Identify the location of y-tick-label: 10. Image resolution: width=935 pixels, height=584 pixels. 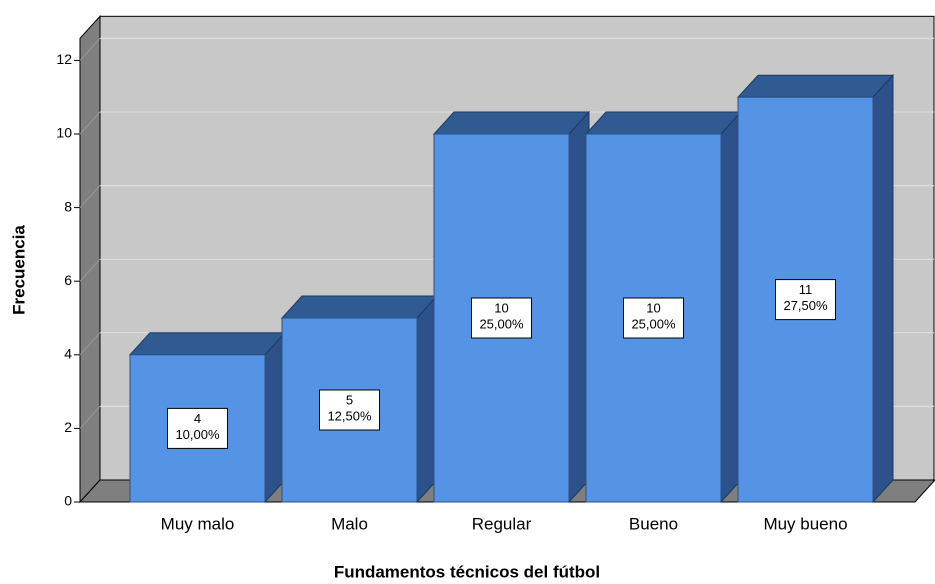
(64, 133).